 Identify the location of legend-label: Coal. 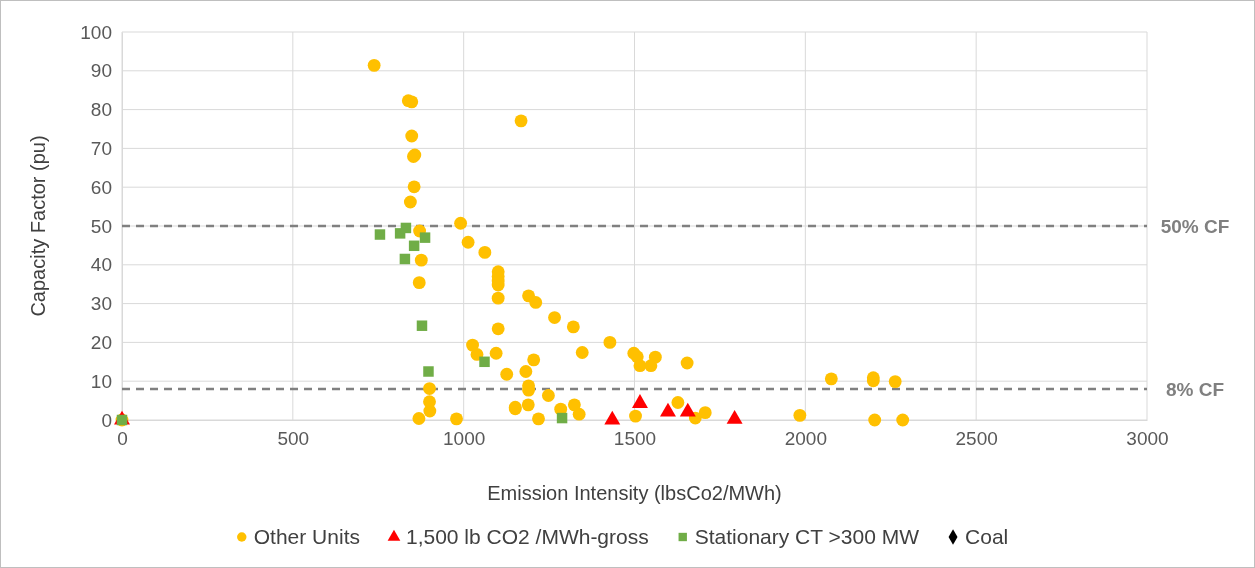
(987, 536).